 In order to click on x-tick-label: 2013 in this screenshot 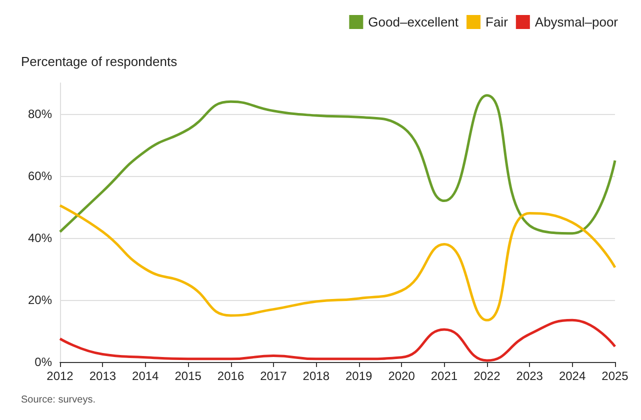, I will do `click(102, 376)`.